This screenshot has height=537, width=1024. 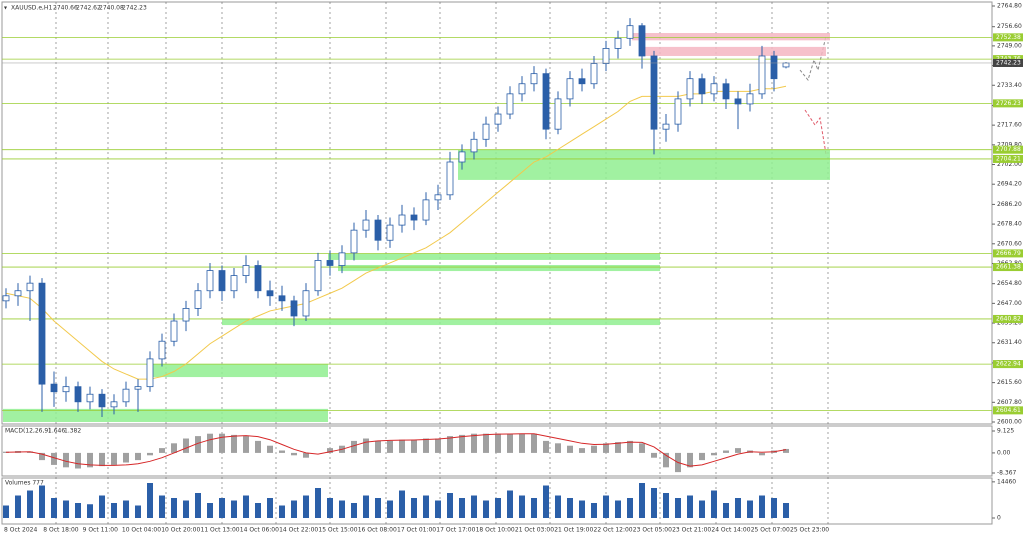 What do you see at coordinates (534, 530) in the screenshot?
I see `x-tick-label: 21 Oct 03:00` at bounding box center [534, 530].